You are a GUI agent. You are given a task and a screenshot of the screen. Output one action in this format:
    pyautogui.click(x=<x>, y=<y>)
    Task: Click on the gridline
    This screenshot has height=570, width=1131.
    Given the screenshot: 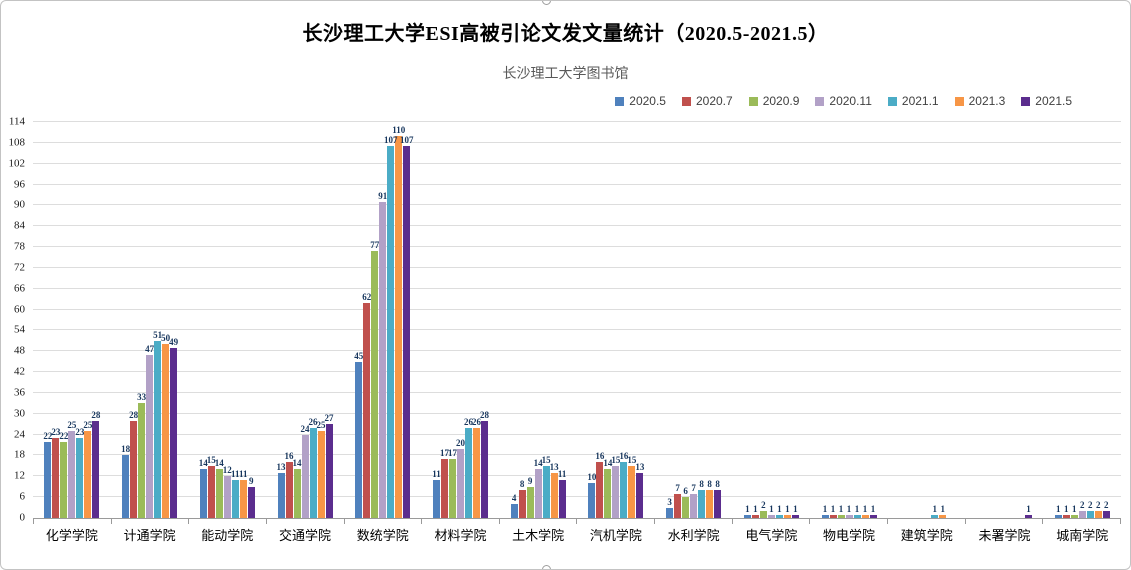 What is the action you would take?
    pyautogui.click(x=577, y=372)
    